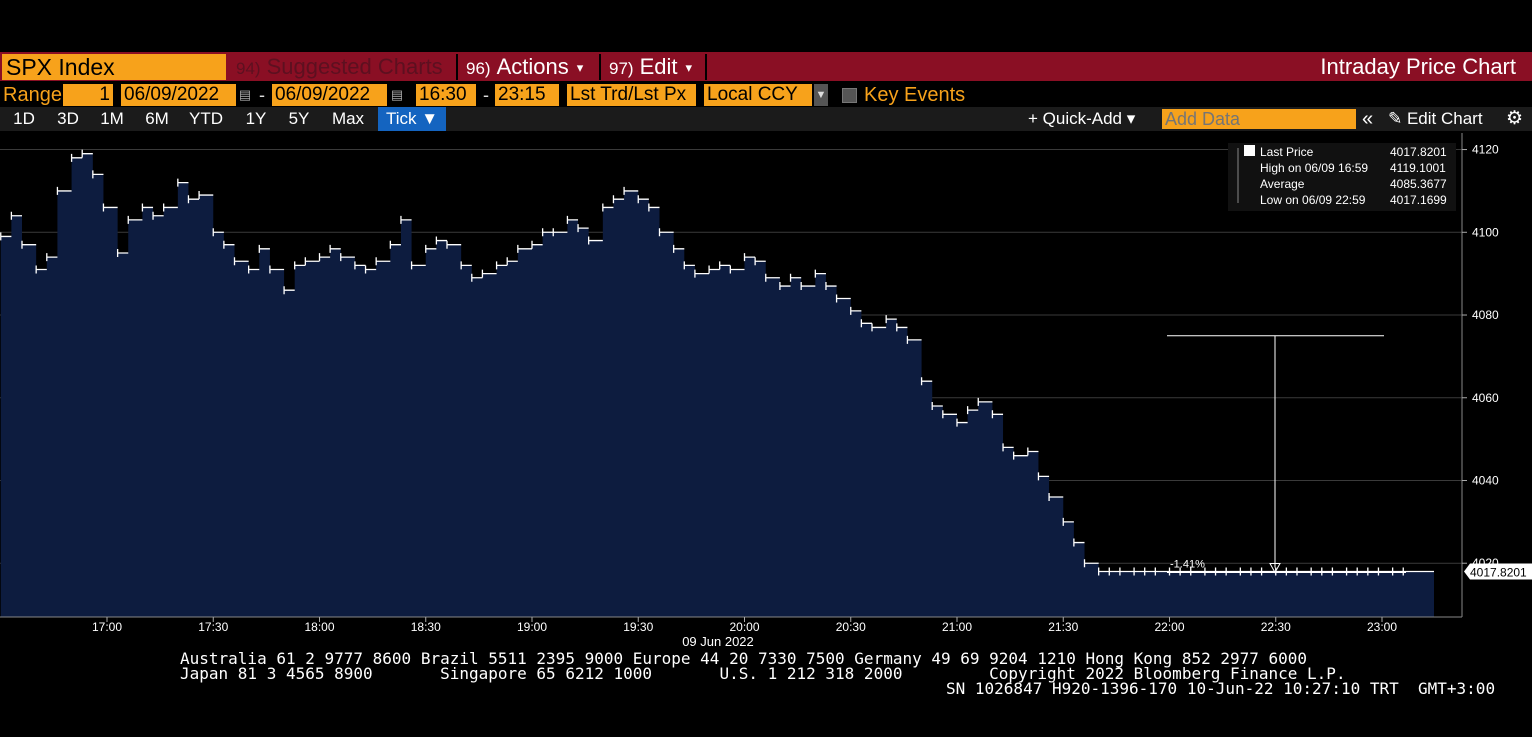 The image size is (1532, 737). Describe the element at coordinates (1259, 119) in the screenshot. I see `add-data-input` at that location.